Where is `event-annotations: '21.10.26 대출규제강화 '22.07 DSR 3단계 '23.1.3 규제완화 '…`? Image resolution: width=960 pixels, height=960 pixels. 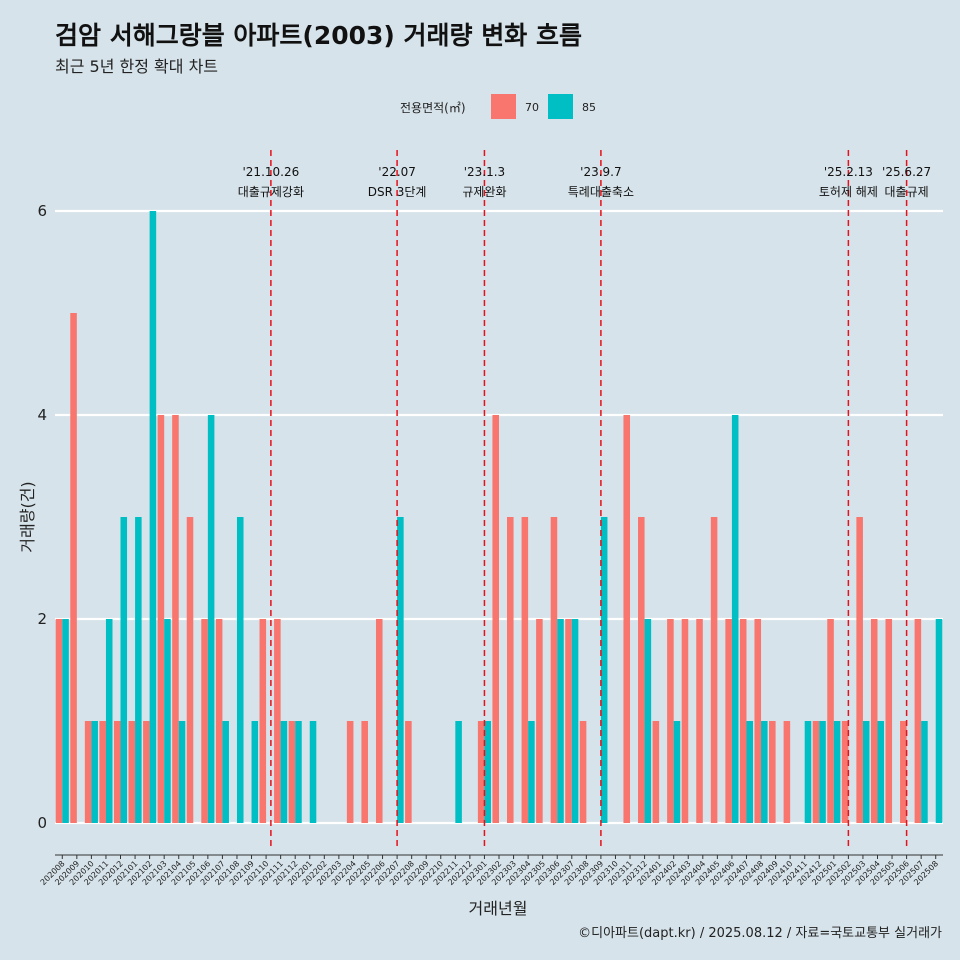 event-annotations: '21.10.26 대출규제강화 '22.07 DSR 3단계 '23.1.3 규제완화 '… is located at coordinates (584, 182).